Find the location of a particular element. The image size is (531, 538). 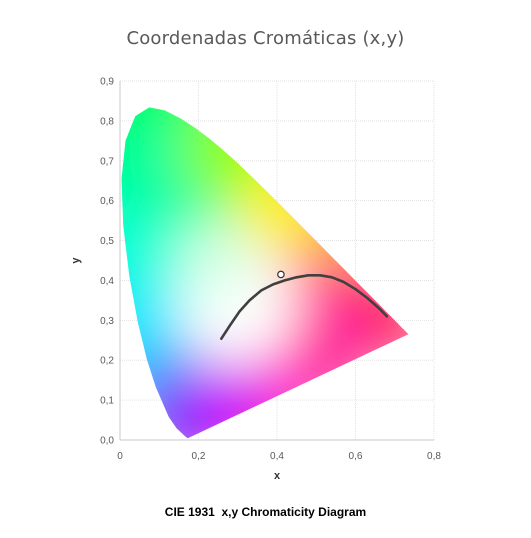

y-axis-title: y is located at coordinates (76, 260).